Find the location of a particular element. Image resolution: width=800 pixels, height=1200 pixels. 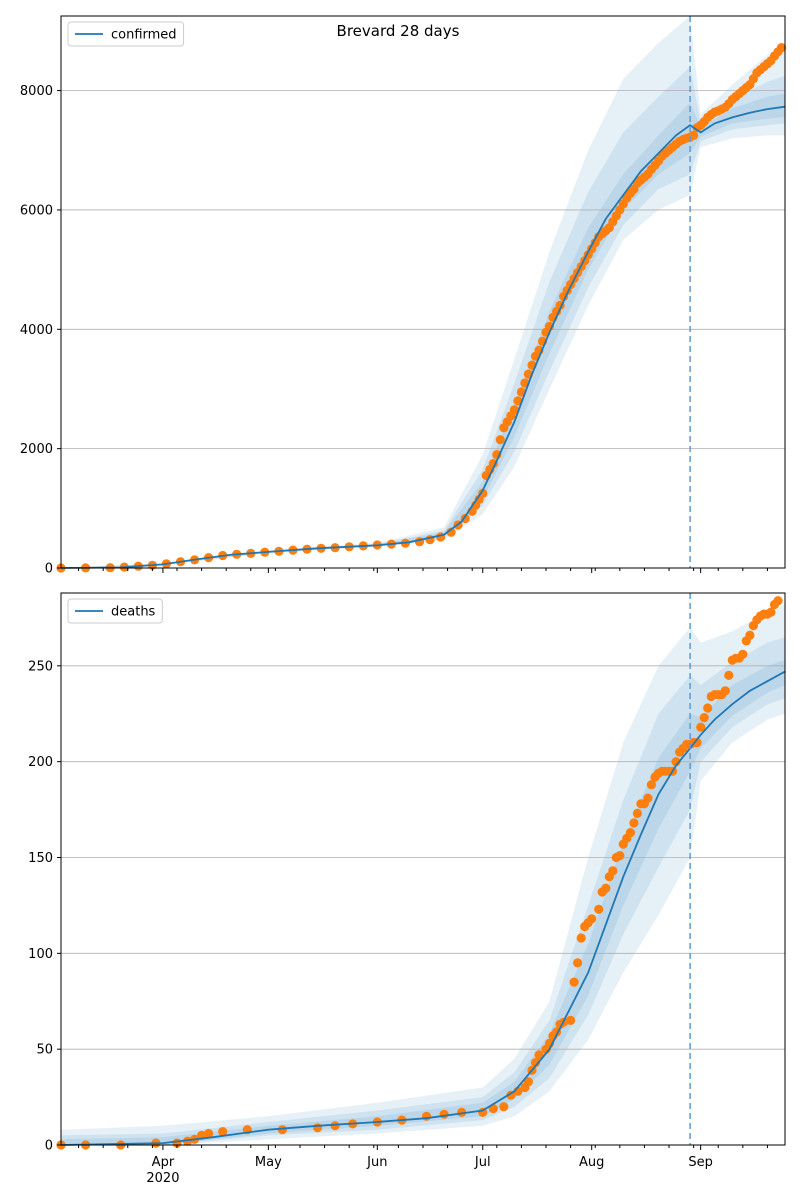

deaths-xtick-sublabel: 2020 is located at coordinates (162, 1178).